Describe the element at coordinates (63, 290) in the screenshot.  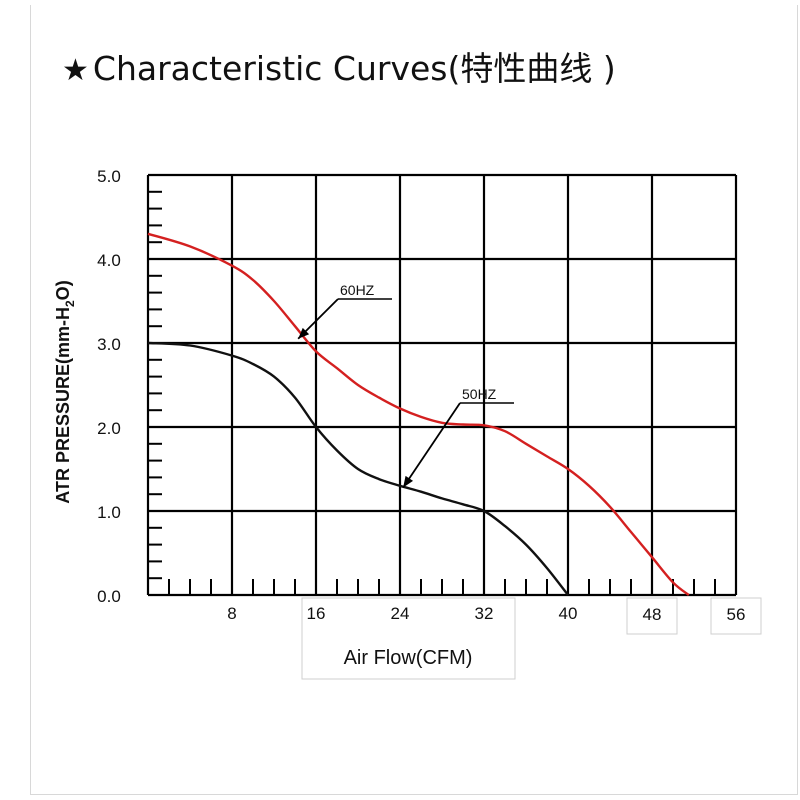
I see `y-axis-title-end: O)` at that location.